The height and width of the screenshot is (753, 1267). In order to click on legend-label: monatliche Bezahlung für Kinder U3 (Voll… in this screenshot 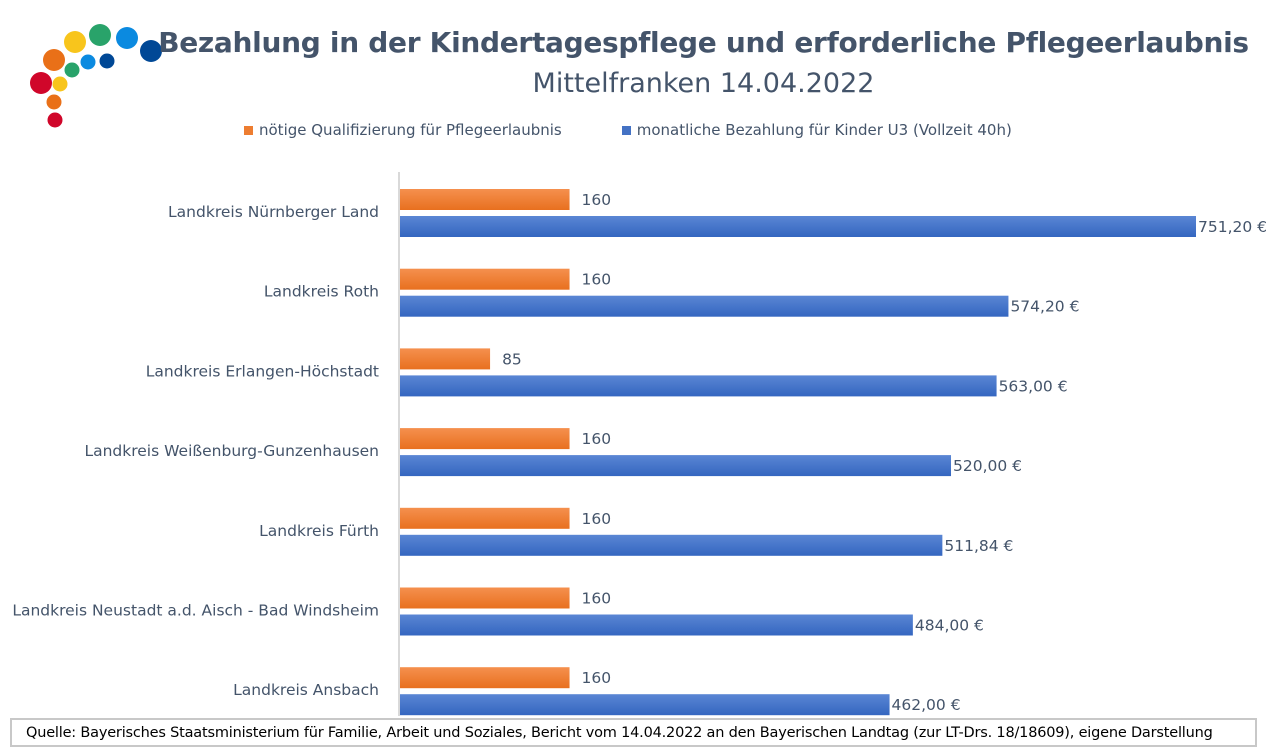, I will do `click(824, 130)`.